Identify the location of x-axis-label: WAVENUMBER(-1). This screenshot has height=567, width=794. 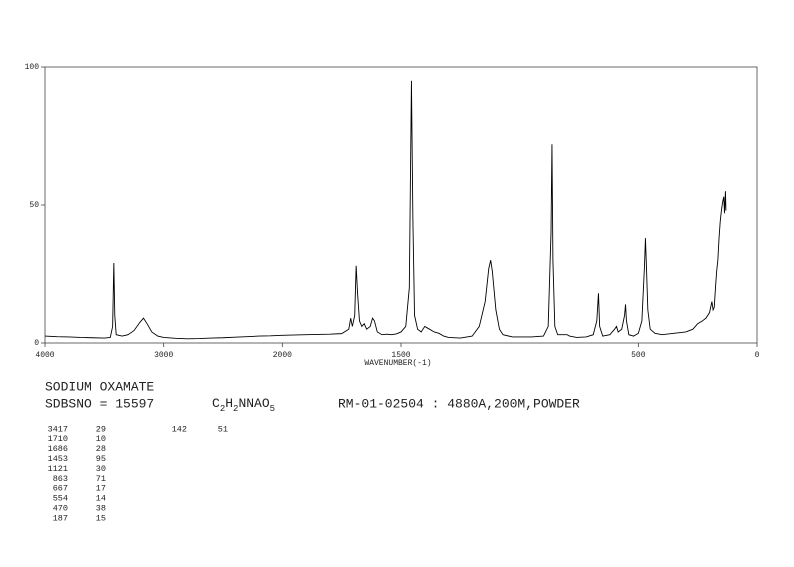
(397, 363).